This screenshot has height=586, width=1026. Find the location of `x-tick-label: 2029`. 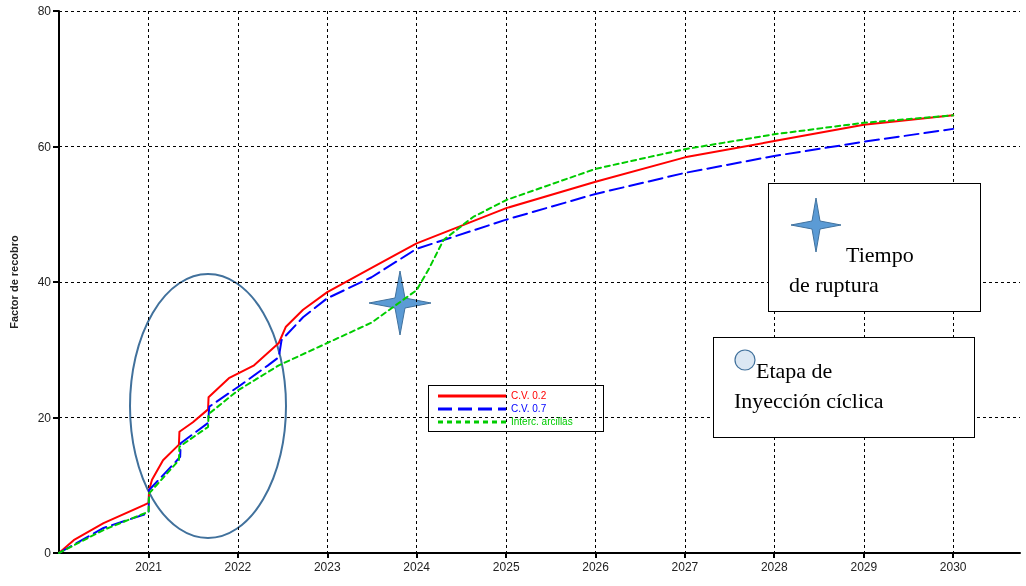

x-tick-label: 2029 is located at coordinates (864, 567).